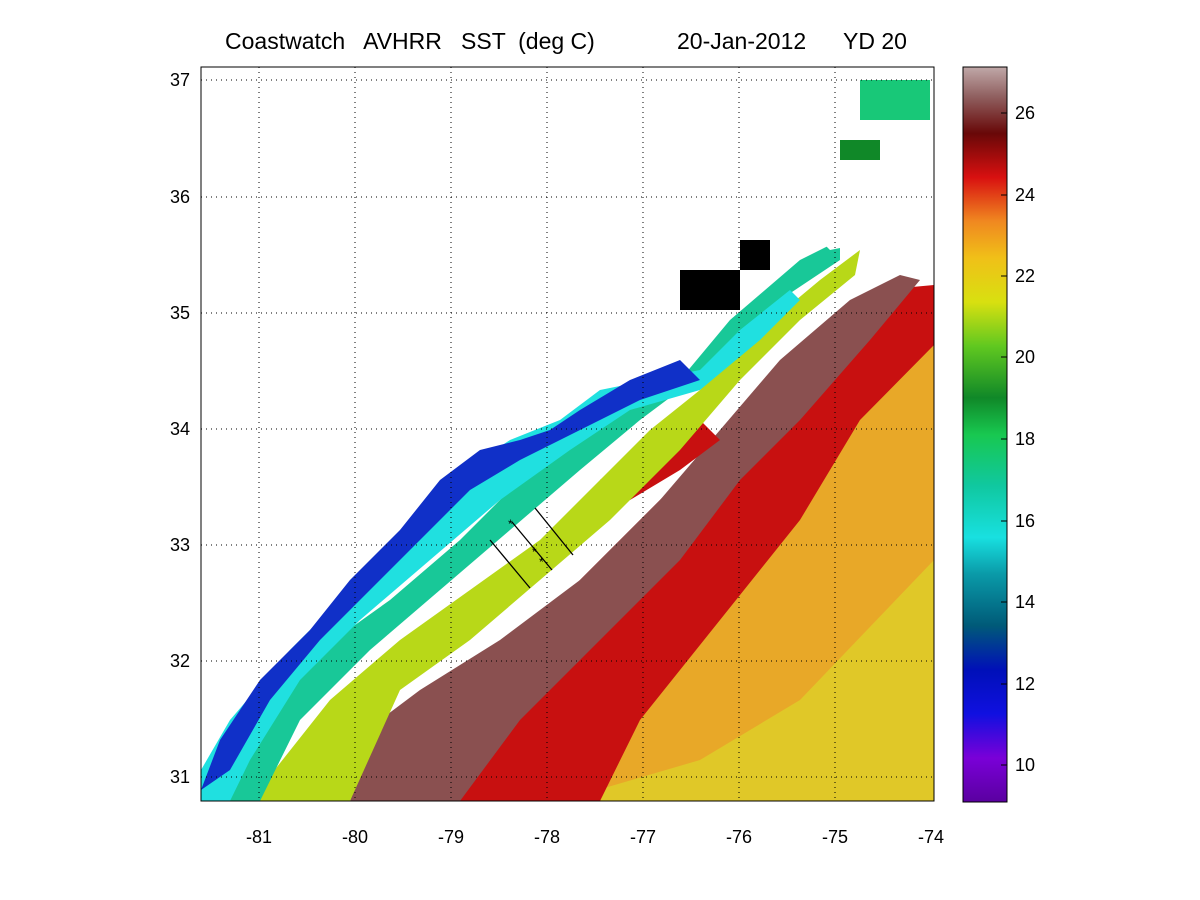 This screenshot has height=900, width=1200. Describe the element at coordinates (739, 837) in the screenshot. I see `svg-text: -76` at that location.